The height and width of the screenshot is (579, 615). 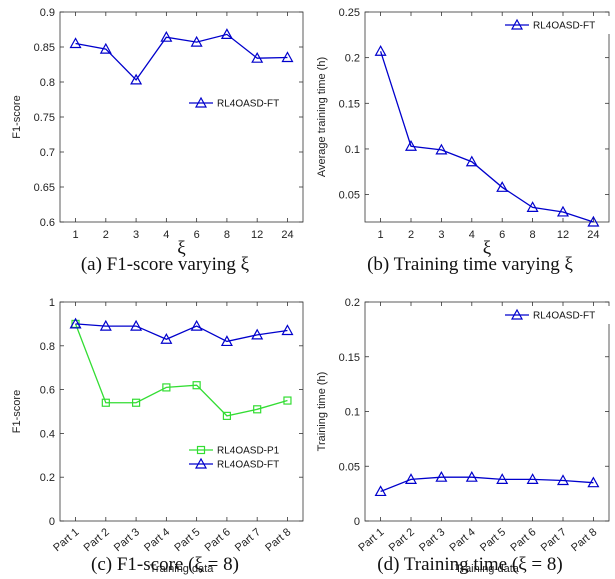 What do you see at coordinates (584, 540) in the screenshot?
I see `x-tick-label: Part 8` at bounding box center [584, 540].